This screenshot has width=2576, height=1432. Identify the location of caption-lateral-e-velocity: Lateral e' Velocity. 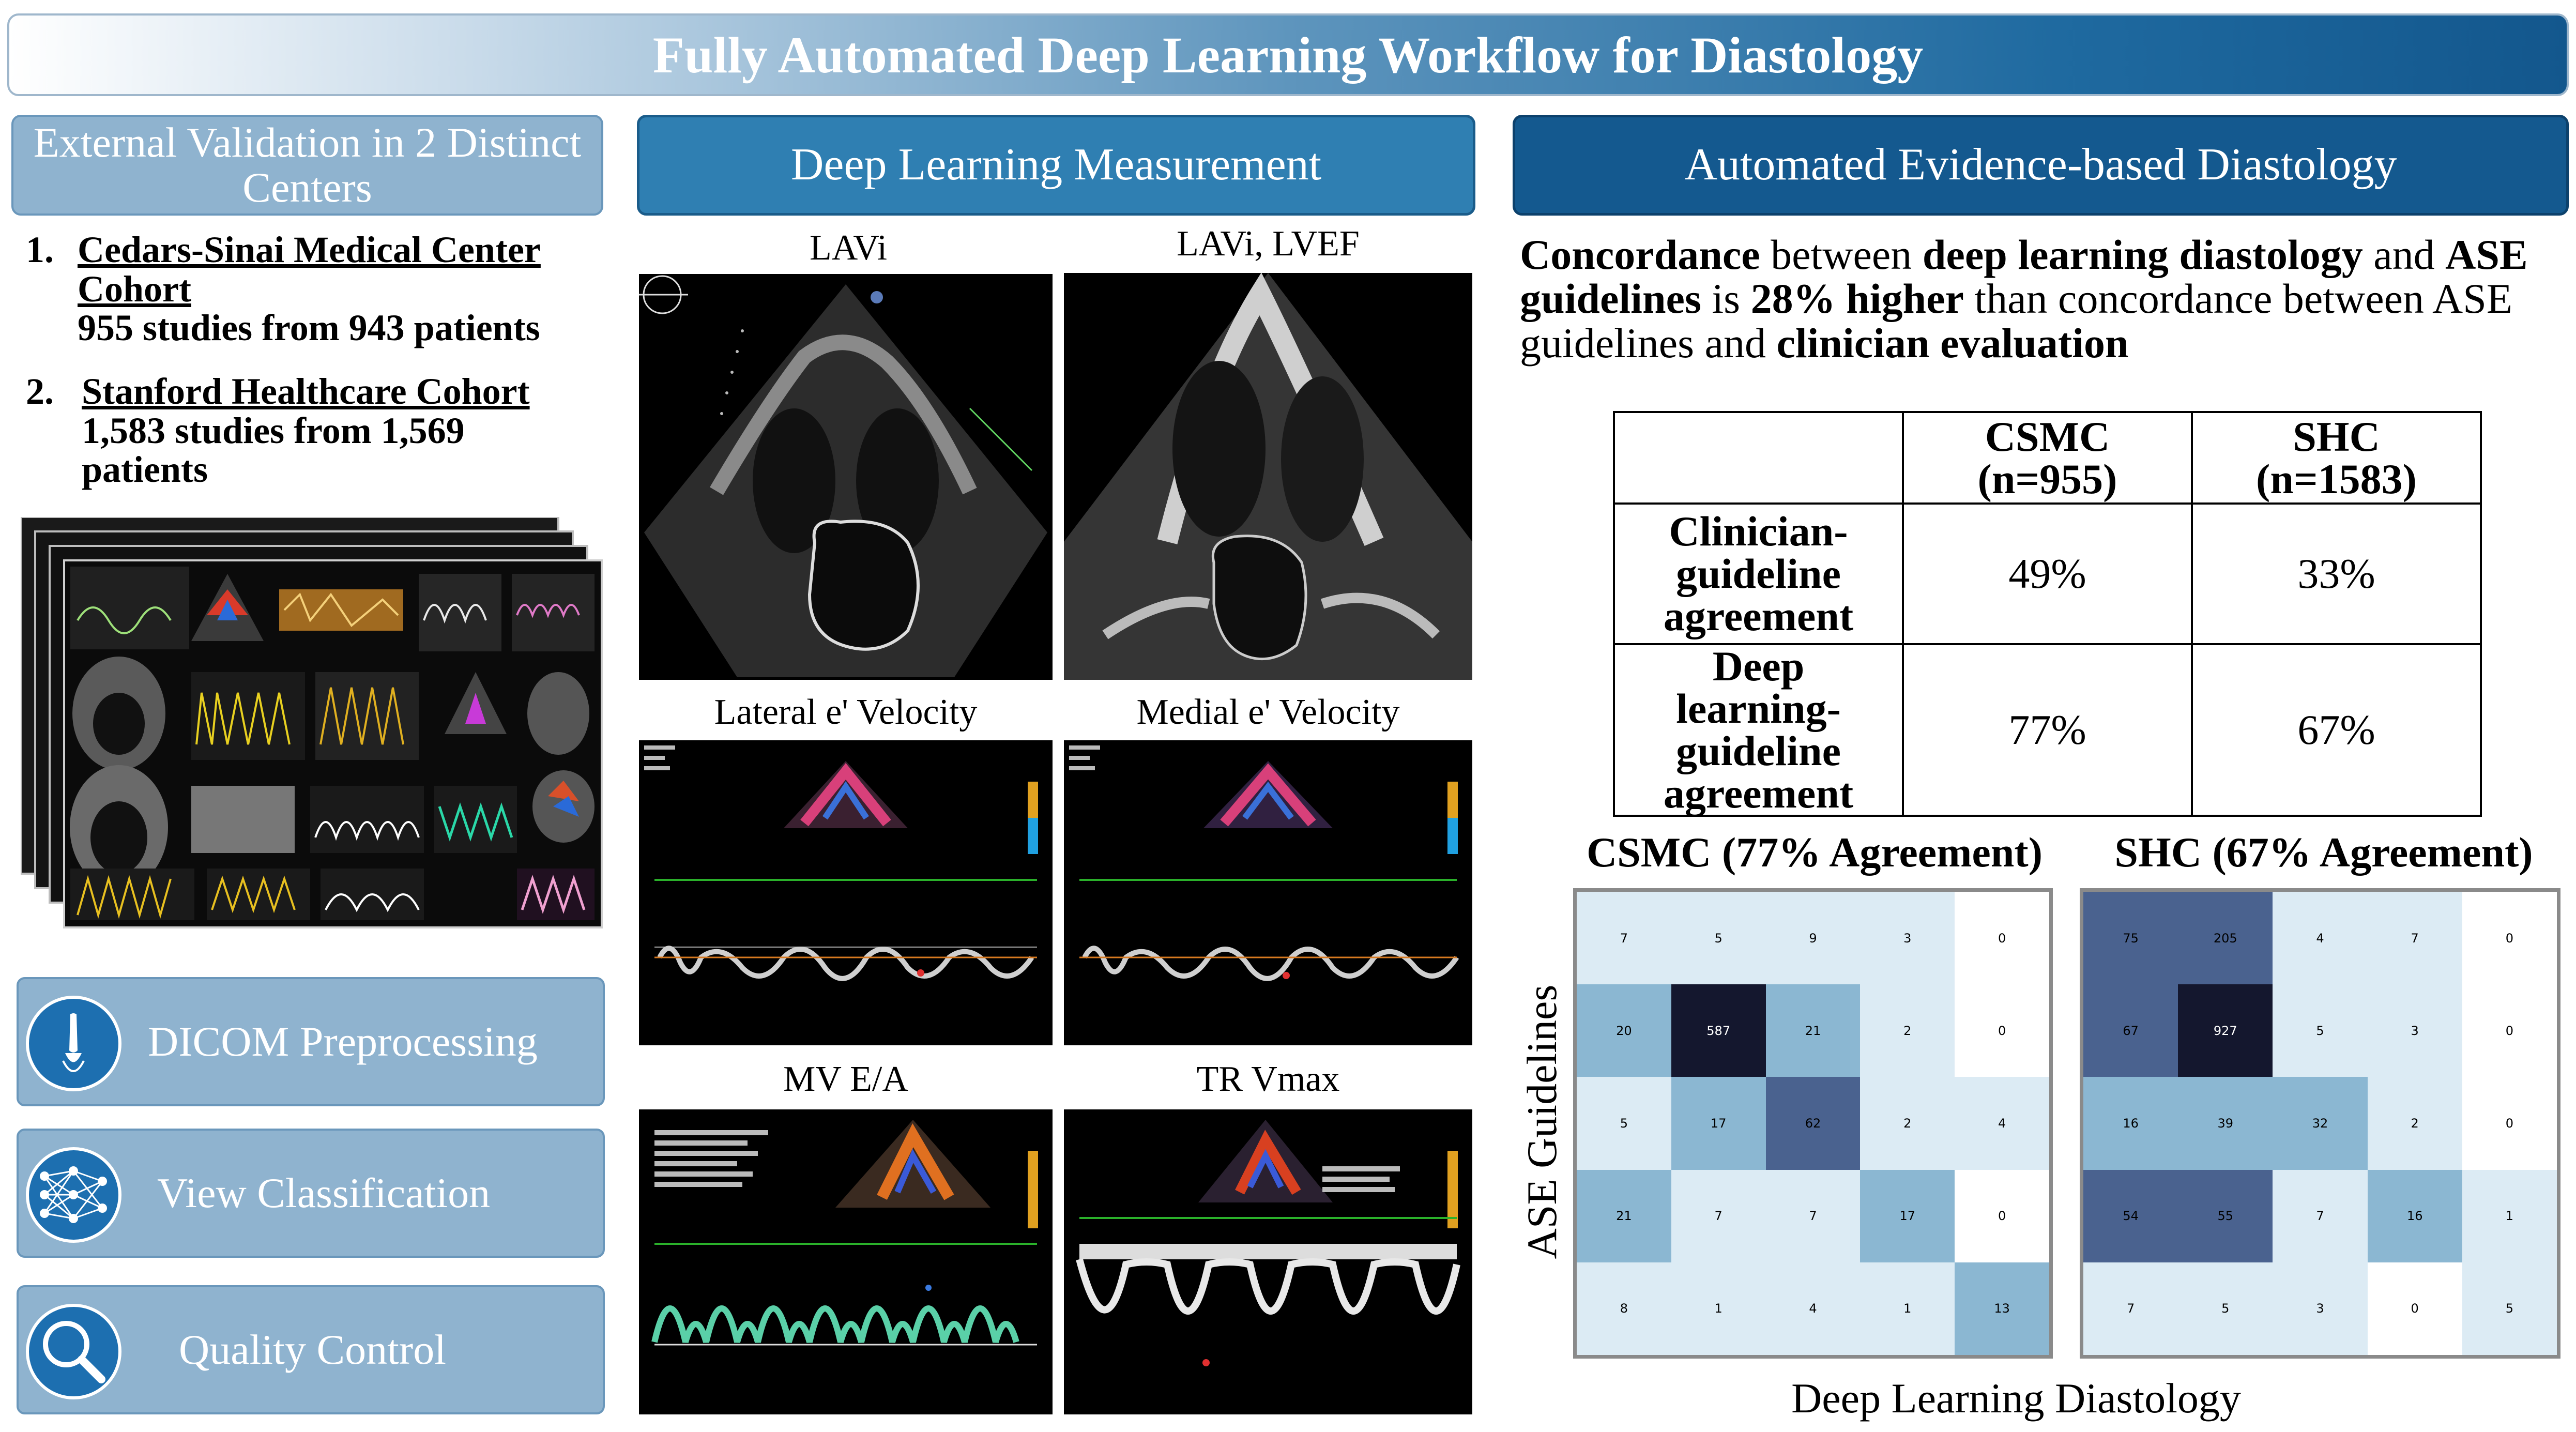
(846, 712).